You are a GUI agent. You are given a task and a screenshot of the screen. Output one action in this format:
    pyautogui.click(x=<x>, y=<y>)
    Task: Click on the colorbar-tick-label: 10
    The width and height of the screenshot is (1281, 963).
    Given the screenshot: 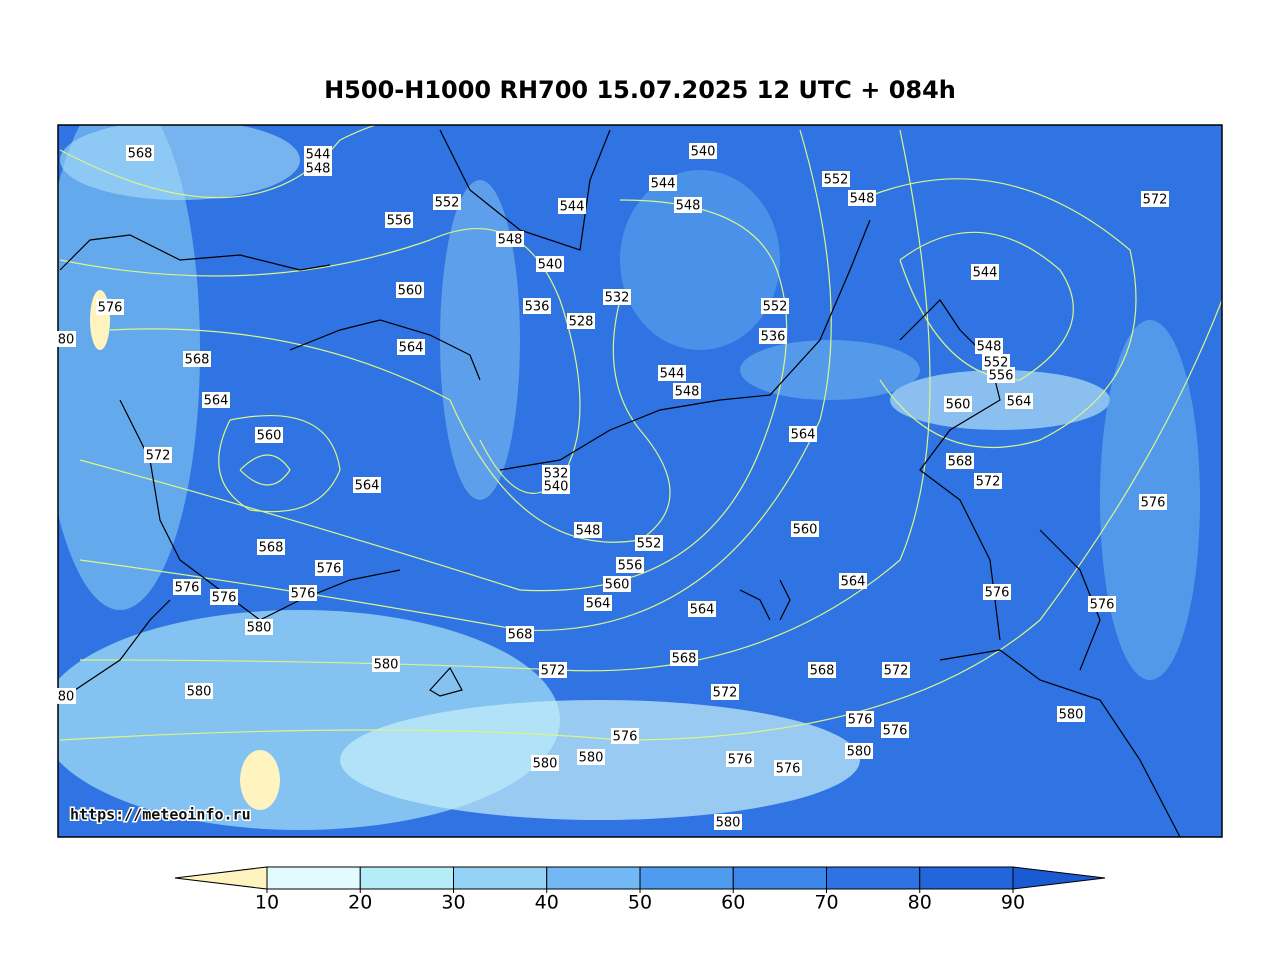 What is the action you would take?
    pyautogui.click(x=267, y=903)
    